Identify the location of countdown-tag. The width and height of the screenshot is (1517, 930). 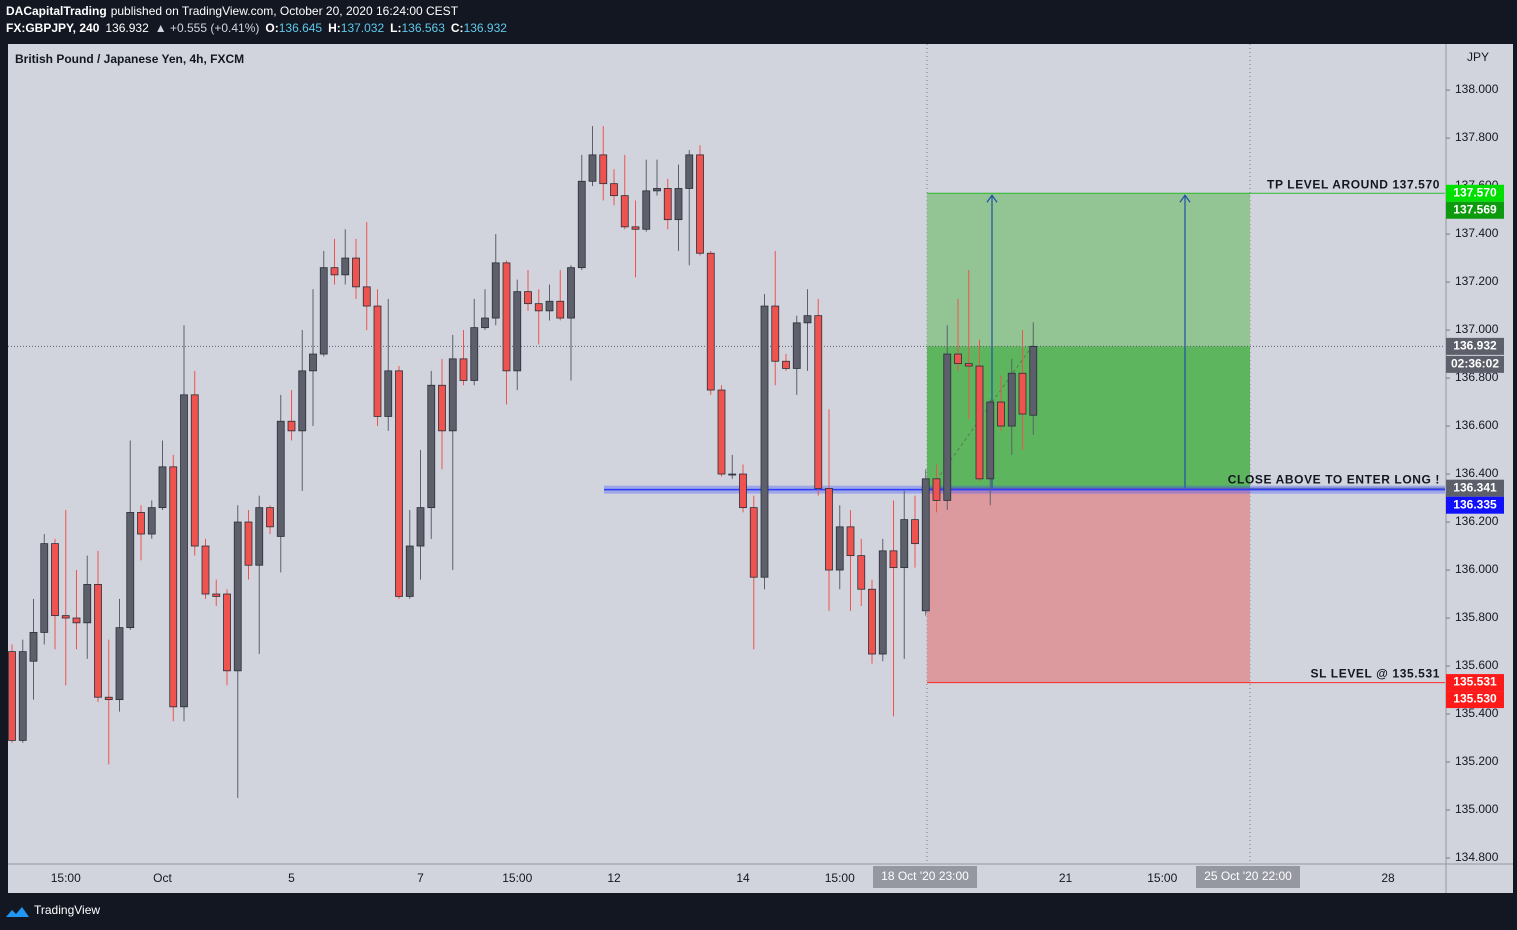
(1475, 364).